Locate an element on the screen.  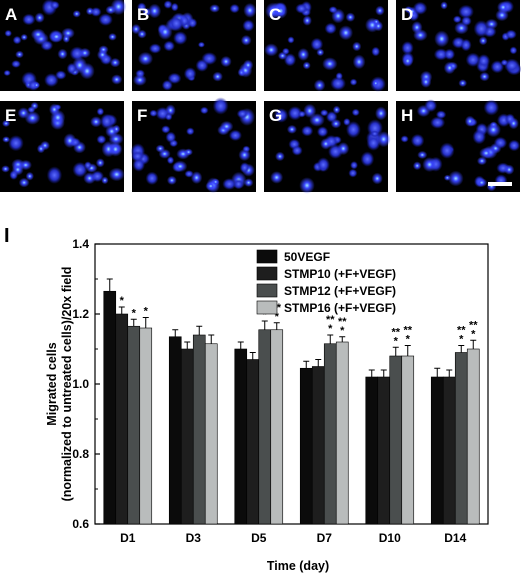
x-tick-label: D3 is located at coordinates (194, 538).